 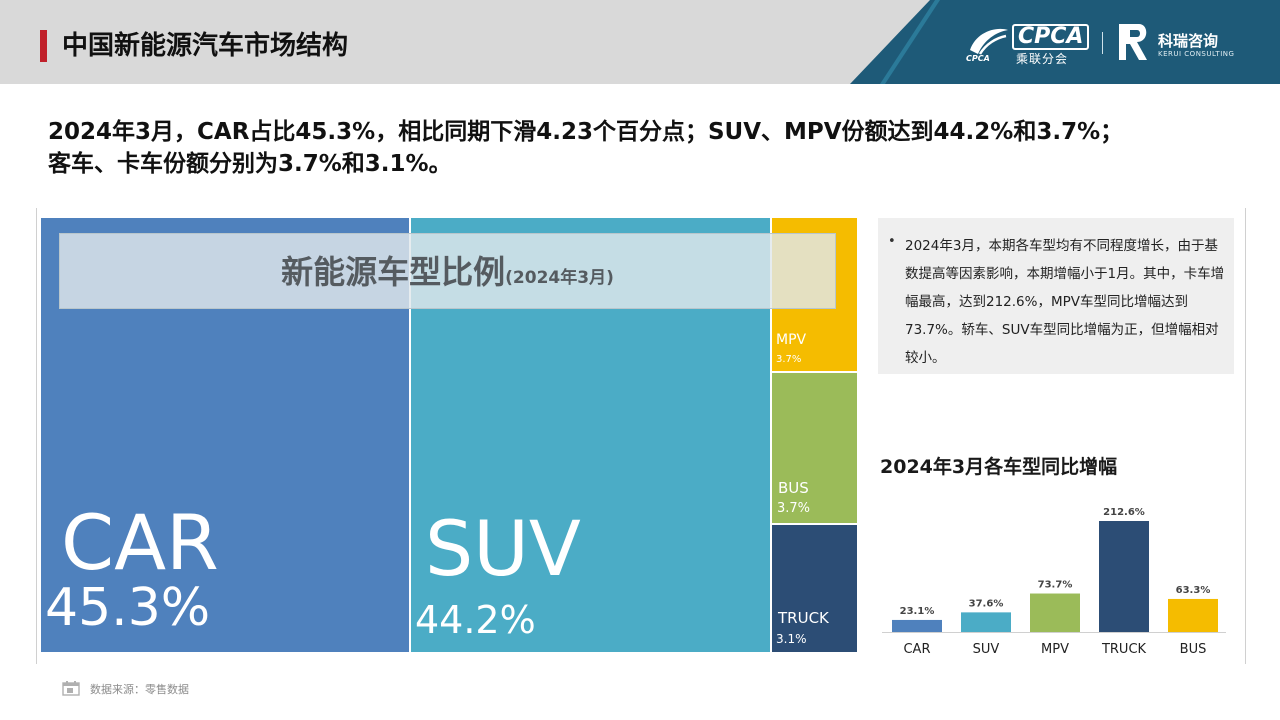 What do you see at coordinates (36, 436) in the screenshot?
I see `chart-frame-left` at bounding box center [36, 436].